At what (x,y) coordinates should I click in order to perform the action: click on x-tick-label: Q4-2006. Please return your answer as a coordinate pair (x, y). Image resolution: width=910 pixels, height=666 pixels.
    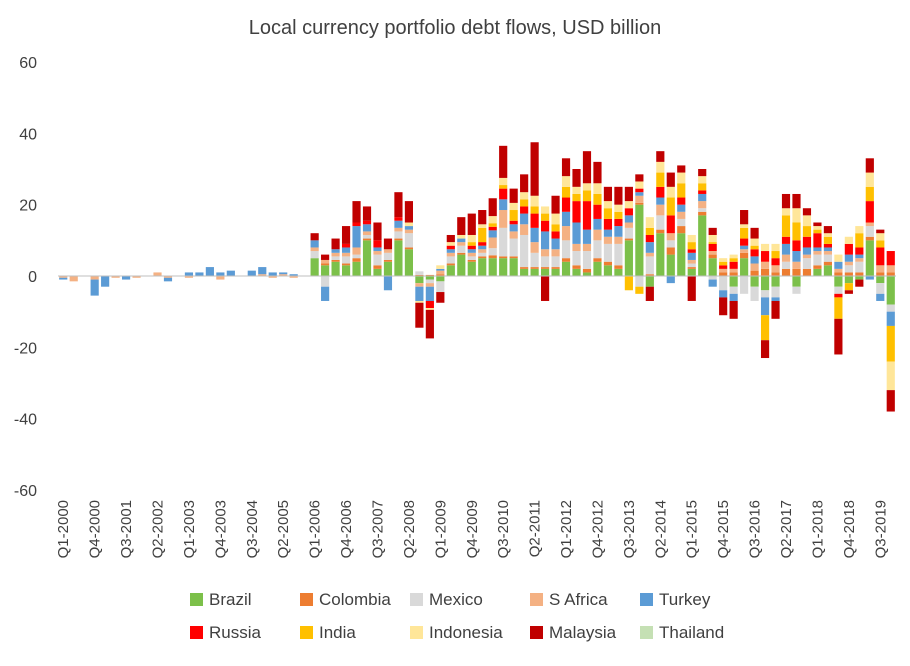
    Looking at the image, I should click on (346, 529).